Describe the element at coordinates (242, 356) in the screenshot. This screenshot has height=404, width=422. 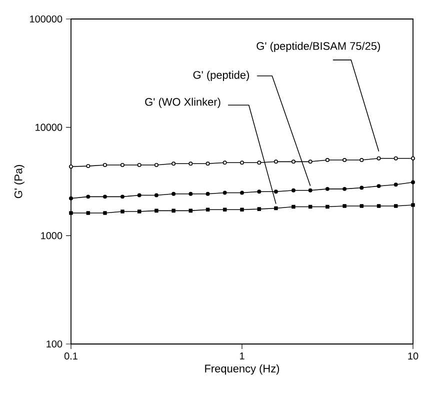
I see `x-tick-label: 1` at that location.